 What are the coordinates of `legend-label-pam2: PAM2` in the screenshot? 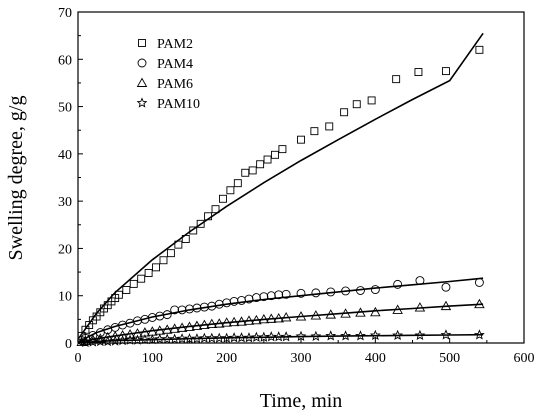 It's located at (175, 44).